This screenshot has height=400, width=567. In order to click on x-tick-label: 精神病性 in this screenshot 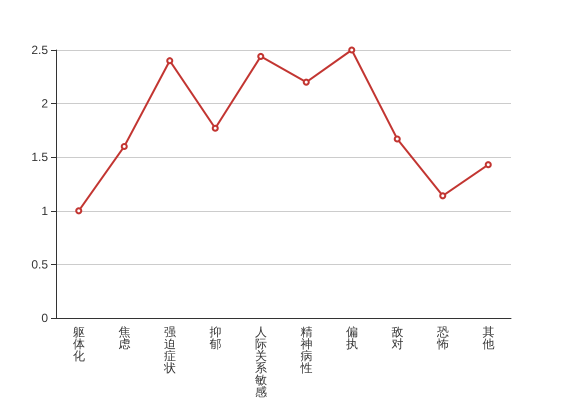, I will do `click(305, 350)`.